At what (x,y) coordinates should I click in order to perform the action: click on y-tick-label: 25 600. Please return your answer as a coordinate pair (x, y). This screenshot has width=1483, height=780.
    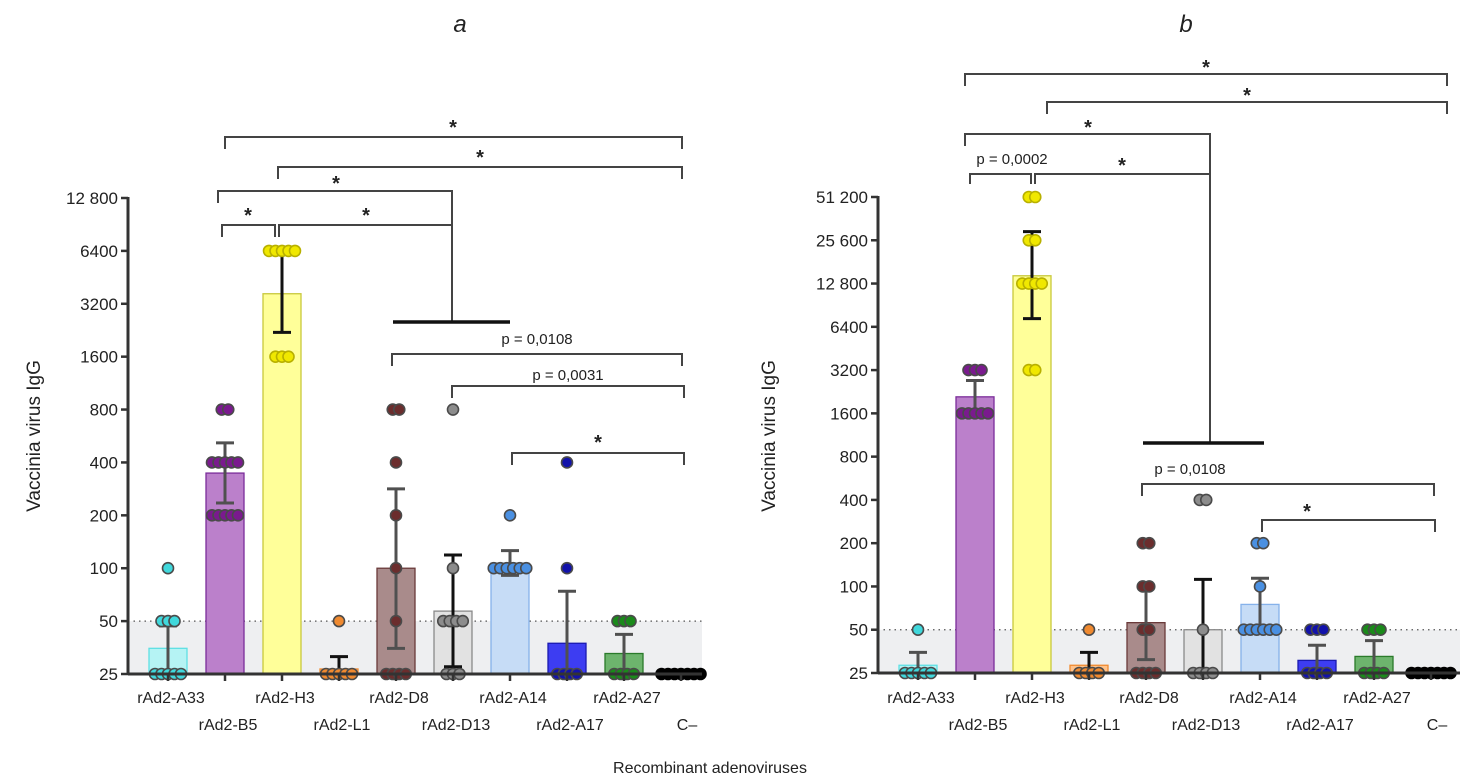
    Looking at the image, I should click on (842, 240).